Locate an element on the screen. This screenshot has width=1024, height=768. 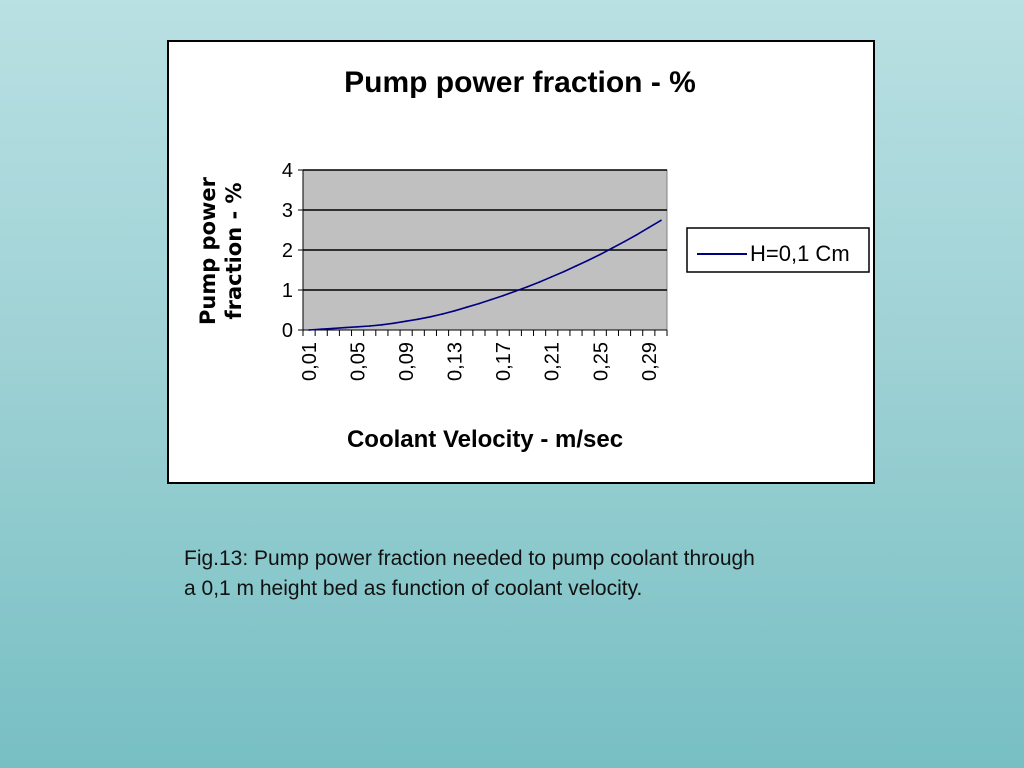
y-axis: 0 1 2 3 4 is located at coordinates (293, 251).